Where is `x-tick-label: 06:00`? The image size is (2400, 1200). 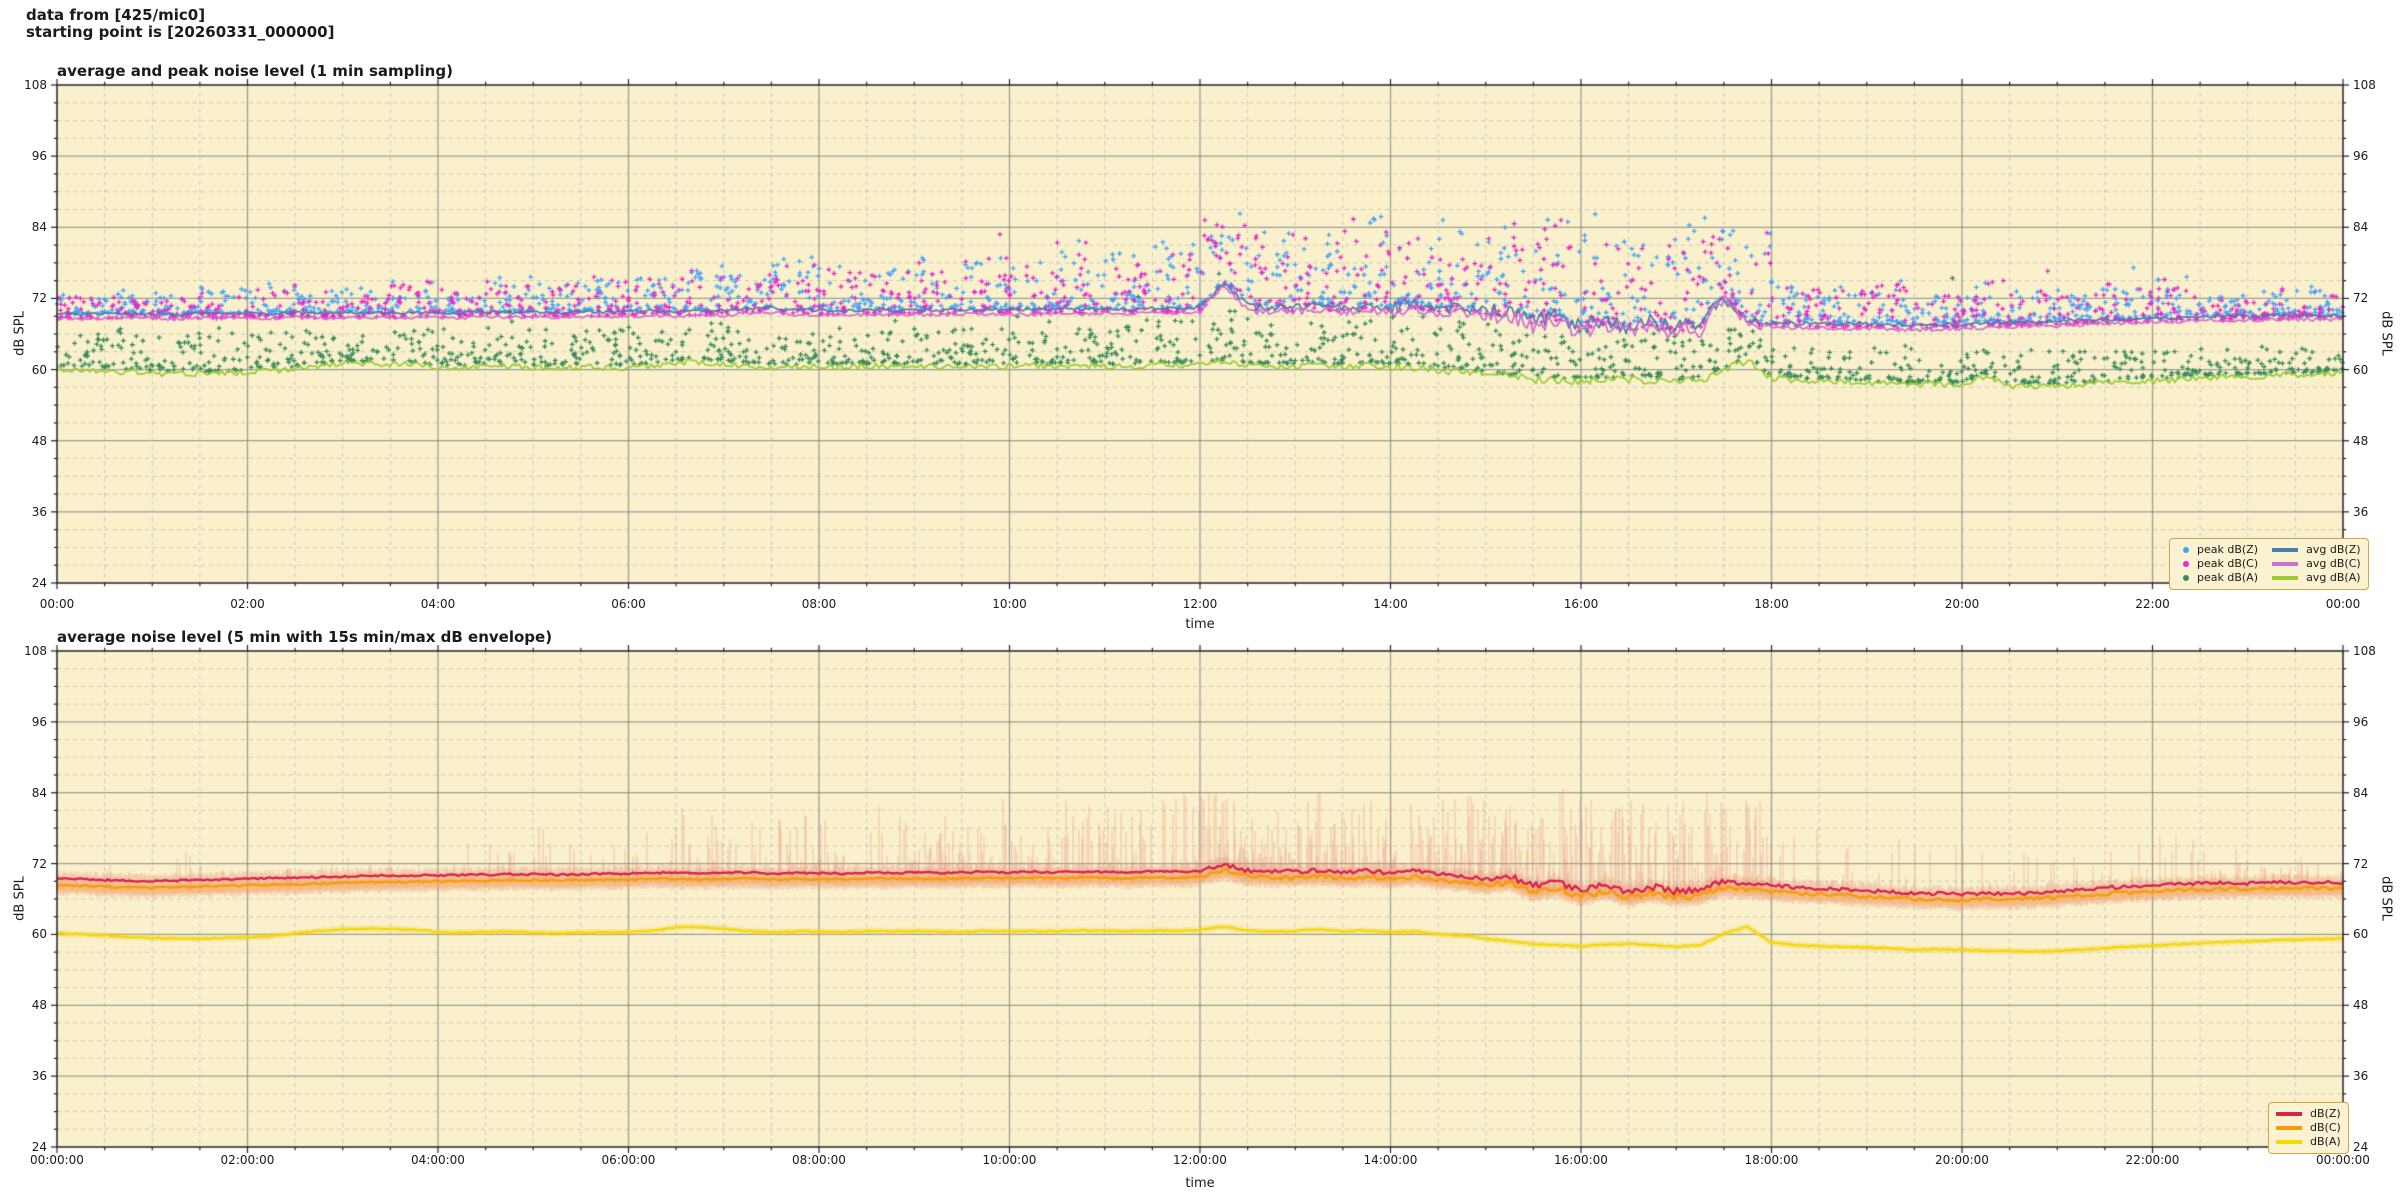 x-tick-label: 06:00 is located at coordinates (628, 604).